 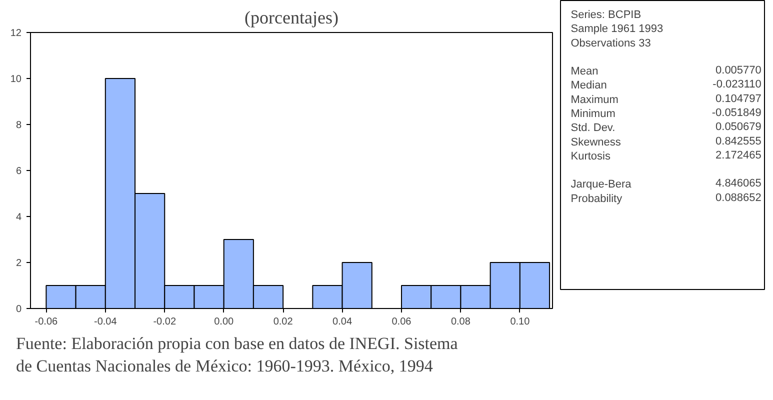 I want to click on x-tick-label: -0.02, so click(x=164, y=322).